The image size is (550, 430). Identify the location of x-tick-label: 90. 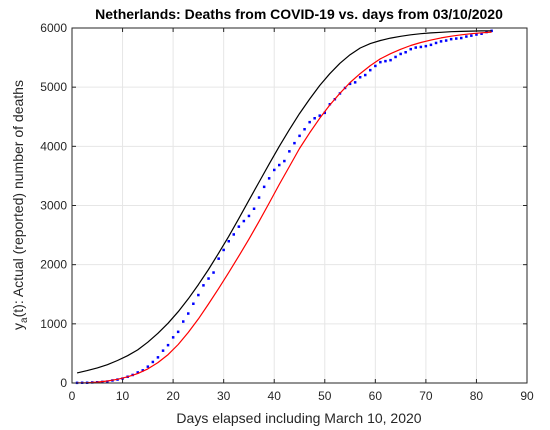
(527, 396).